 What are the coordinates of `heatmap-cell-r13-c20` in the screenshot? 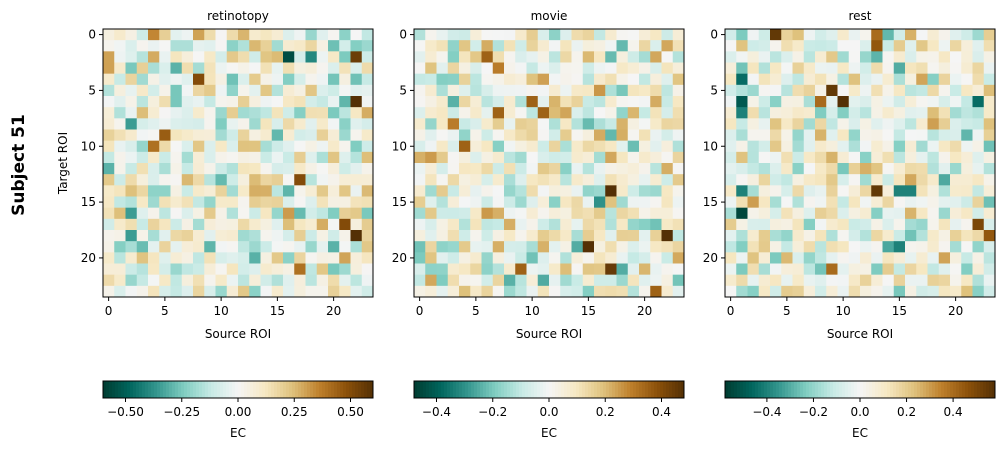 It's located at (645, 180).